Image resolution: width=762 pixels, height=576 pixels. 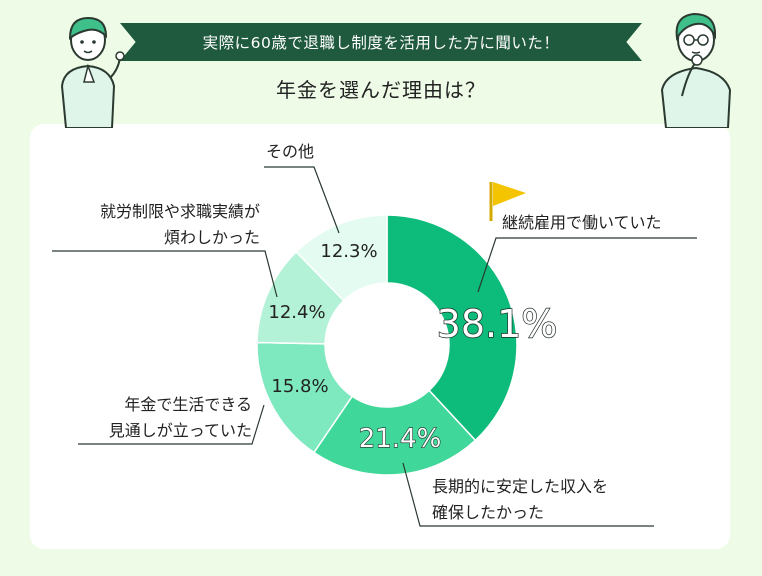 What do you see at coordinates (497, 324) in the screenshot?
I see `pct-label-0: 38.1%` at bounding box center [497, 324].